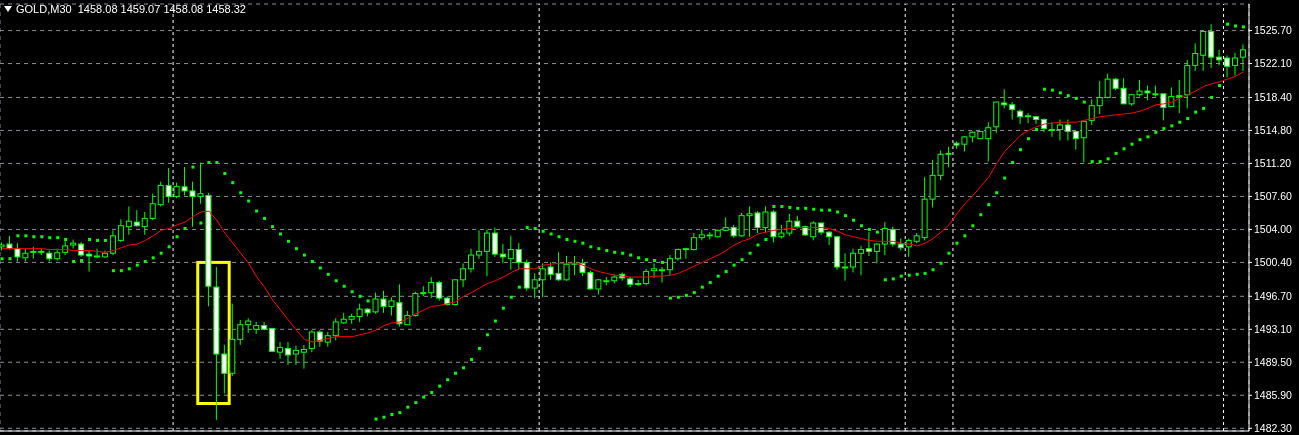  Describe the element at coordinates (1273, 262) in the screenshot. I see `y-tick-label: 1500.40` at that location.